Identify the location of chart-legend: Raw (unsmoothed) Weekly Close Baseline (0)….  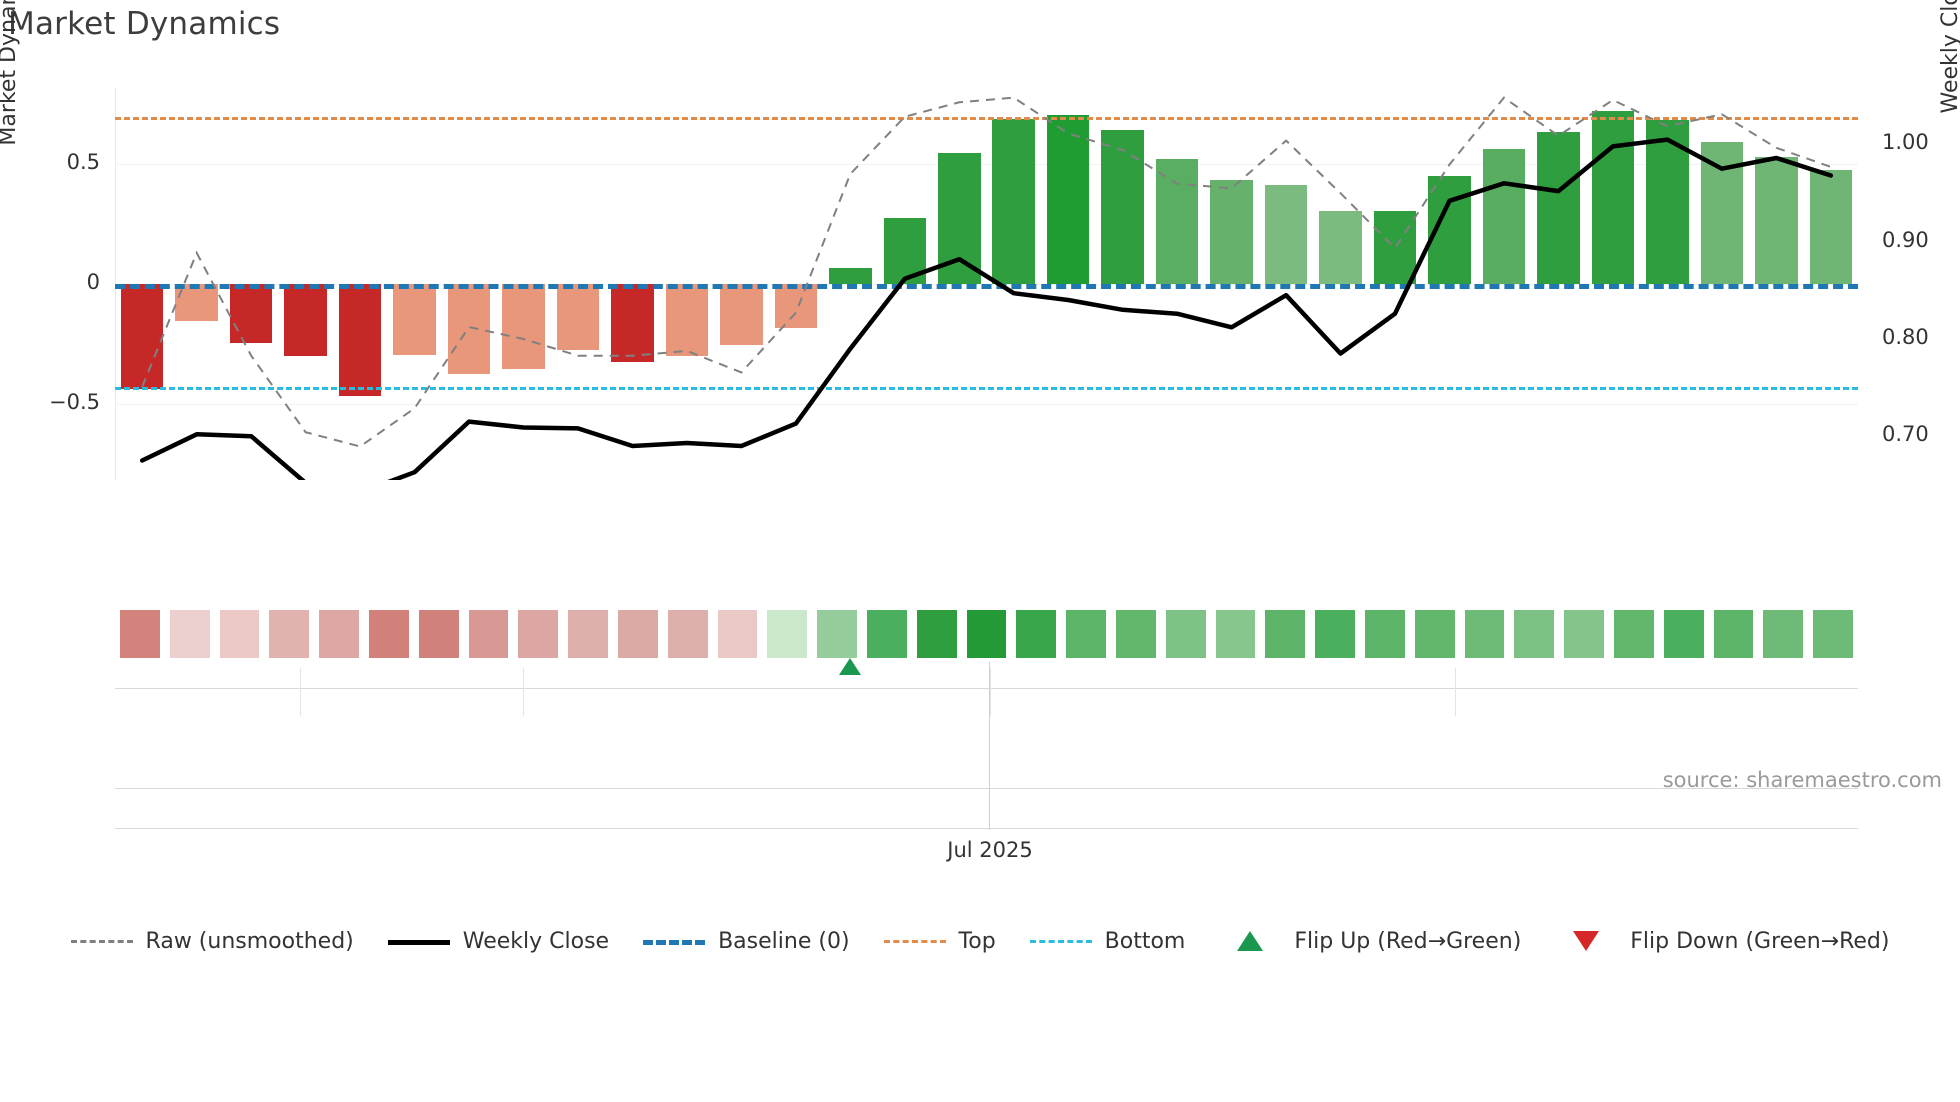
(980, 941).